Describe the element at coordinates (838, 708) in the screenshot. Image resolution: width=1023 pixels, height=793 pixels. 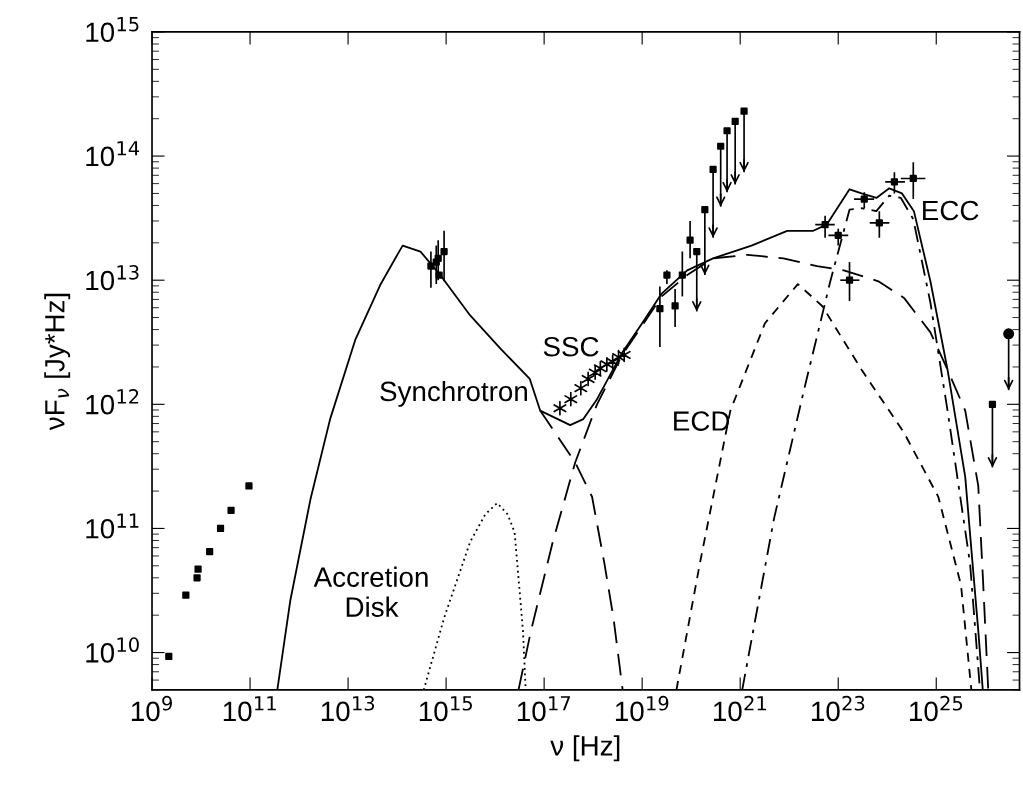
I see `x-tick-label: 10$^{23}$` at that location.